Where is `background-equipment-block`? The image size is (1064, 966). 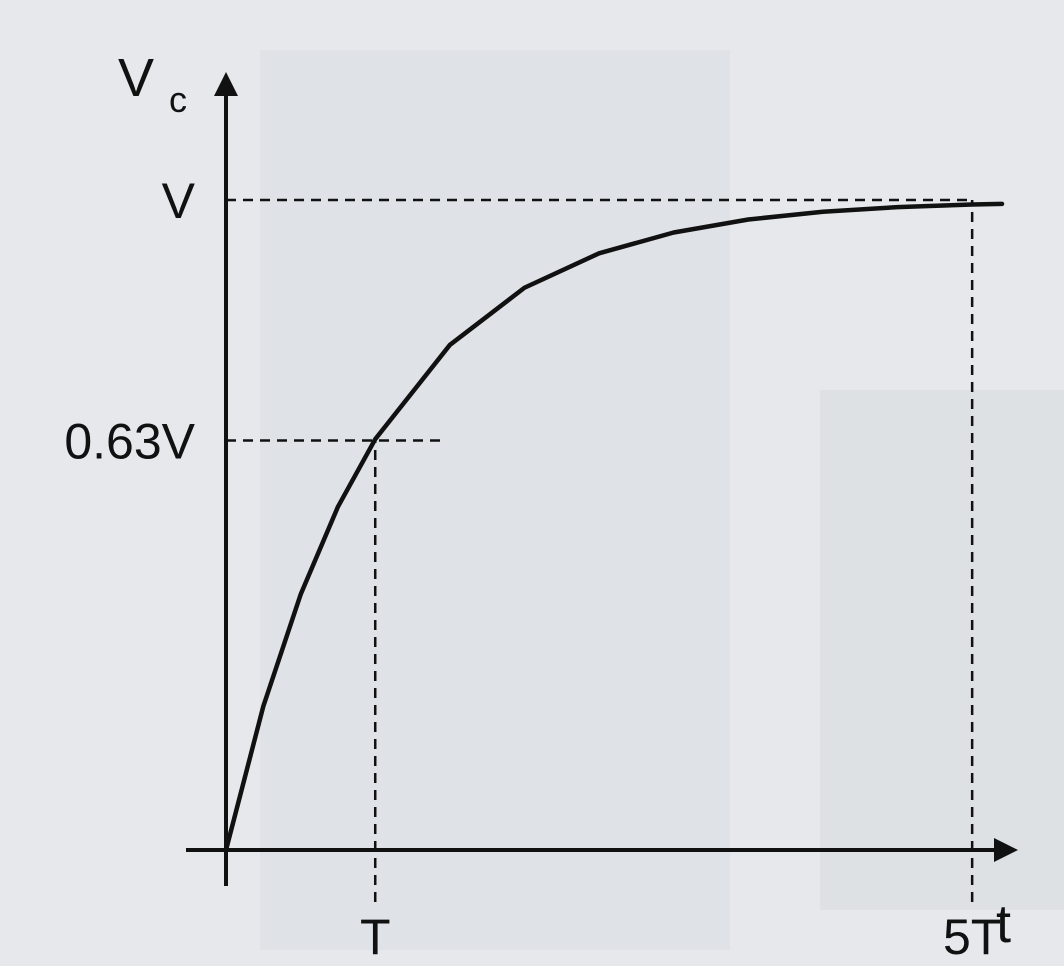
background-equipment-block is located at coordinates (942, 650).